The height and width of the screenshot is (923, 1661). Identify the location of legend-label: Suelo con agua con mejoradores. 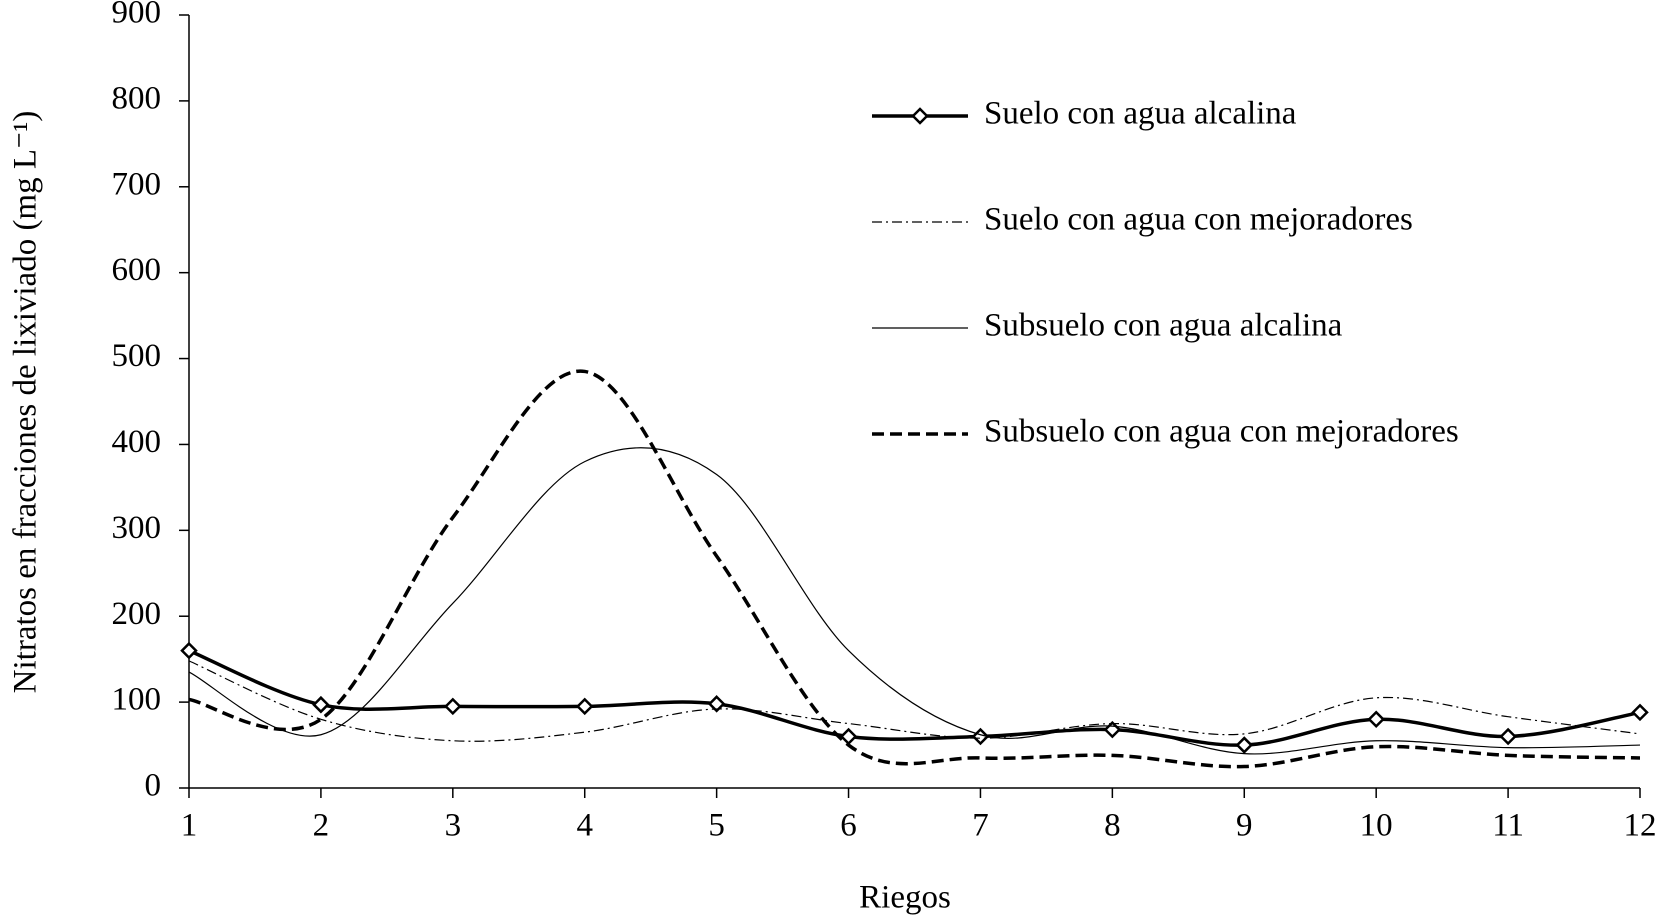
(1198, 220).